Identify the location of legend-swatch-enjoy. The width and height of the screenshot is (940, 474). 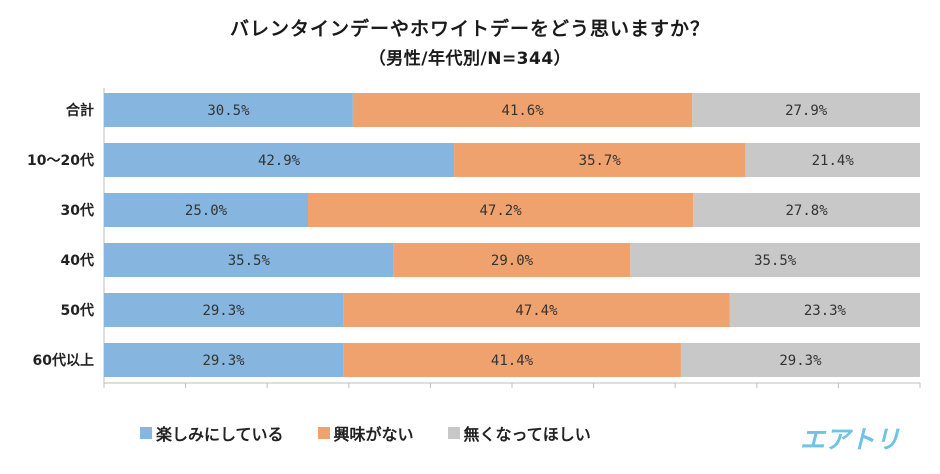
(146, 433).